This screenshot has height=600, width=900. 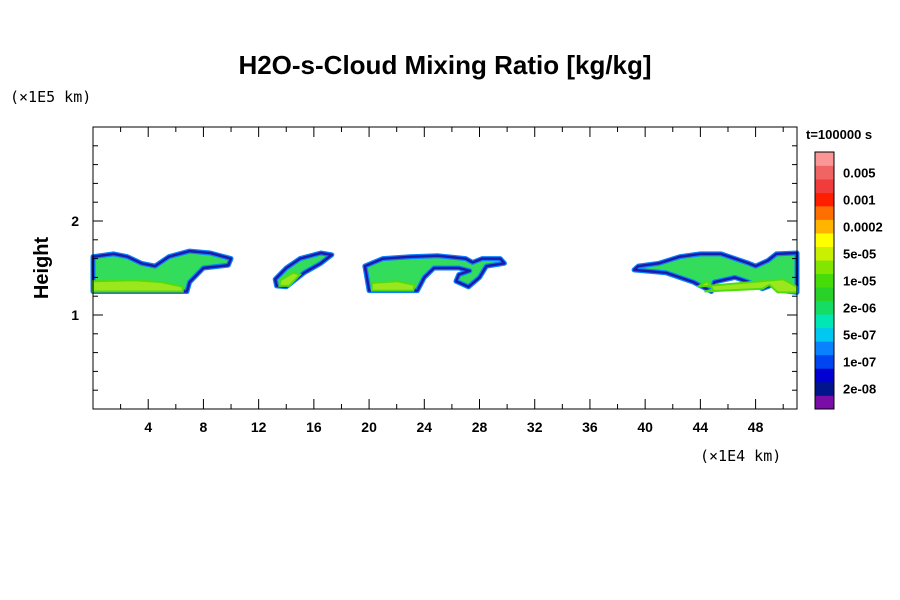 I want to click on colorbar-label: 2e-06, so click(x=859, y=308).